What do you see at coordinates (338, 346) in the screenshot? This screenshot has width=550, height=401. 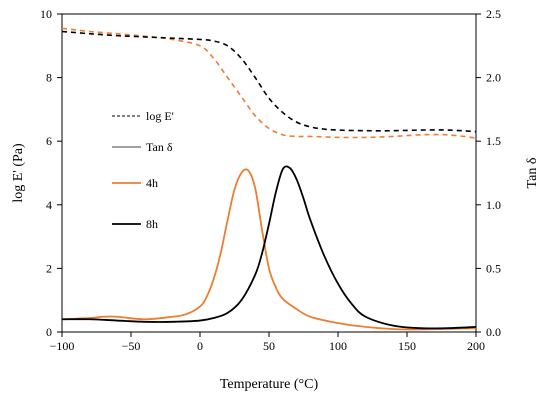 I see `x-tick-label: 100` at bounding box center [338, 346].